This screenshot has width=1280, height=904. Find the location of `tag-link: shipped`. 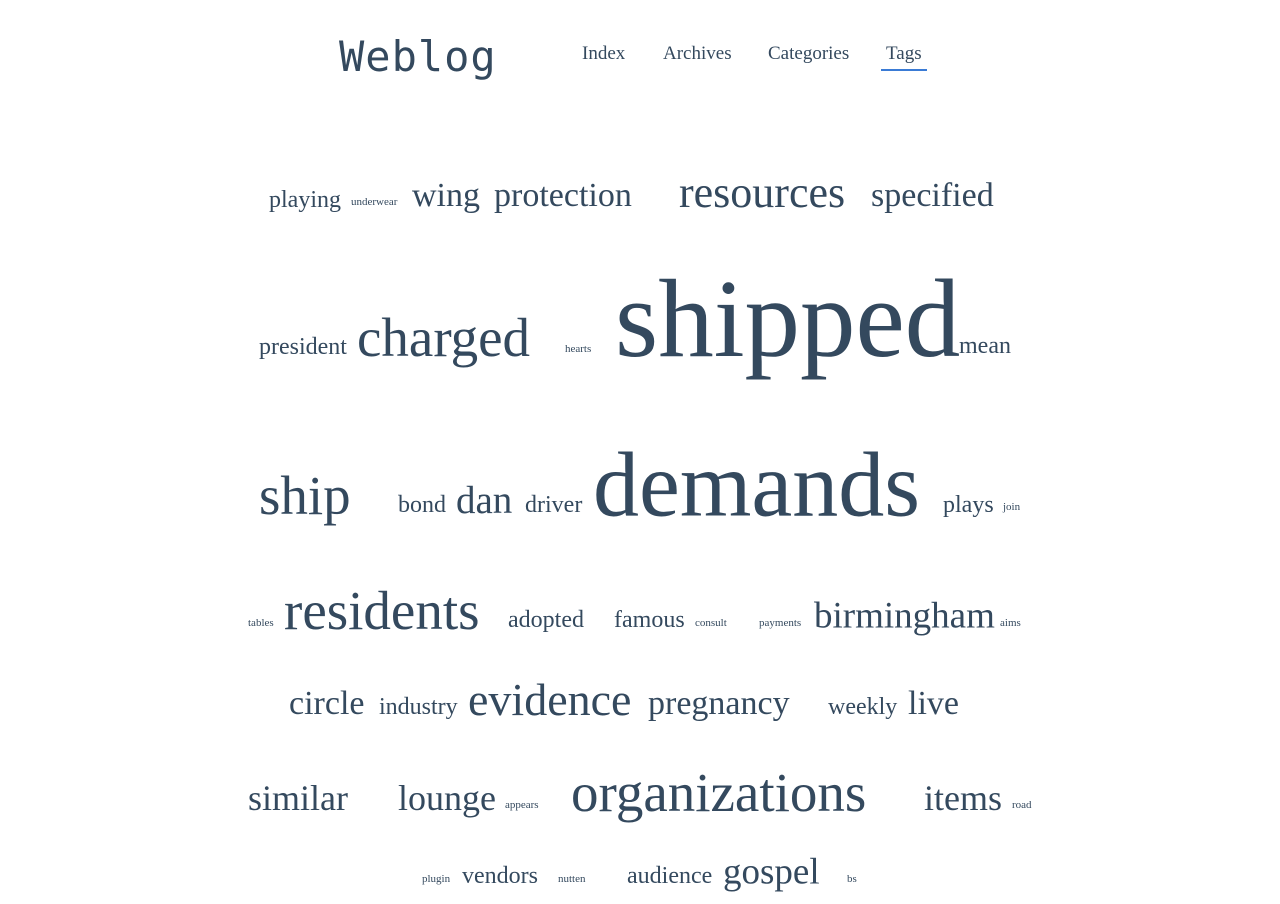

tag-link: shipped is located at coordinates (788, 320).